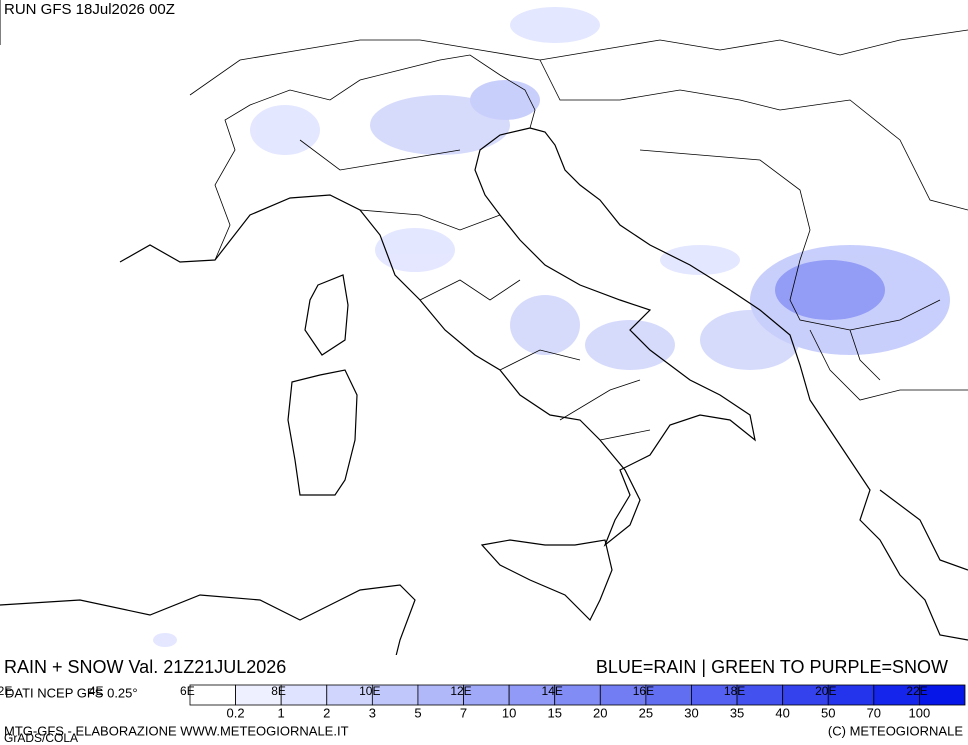 The height and width of the screenshot is (745, 968). I want to click on longitude-label: 20E, so click(825, 691).